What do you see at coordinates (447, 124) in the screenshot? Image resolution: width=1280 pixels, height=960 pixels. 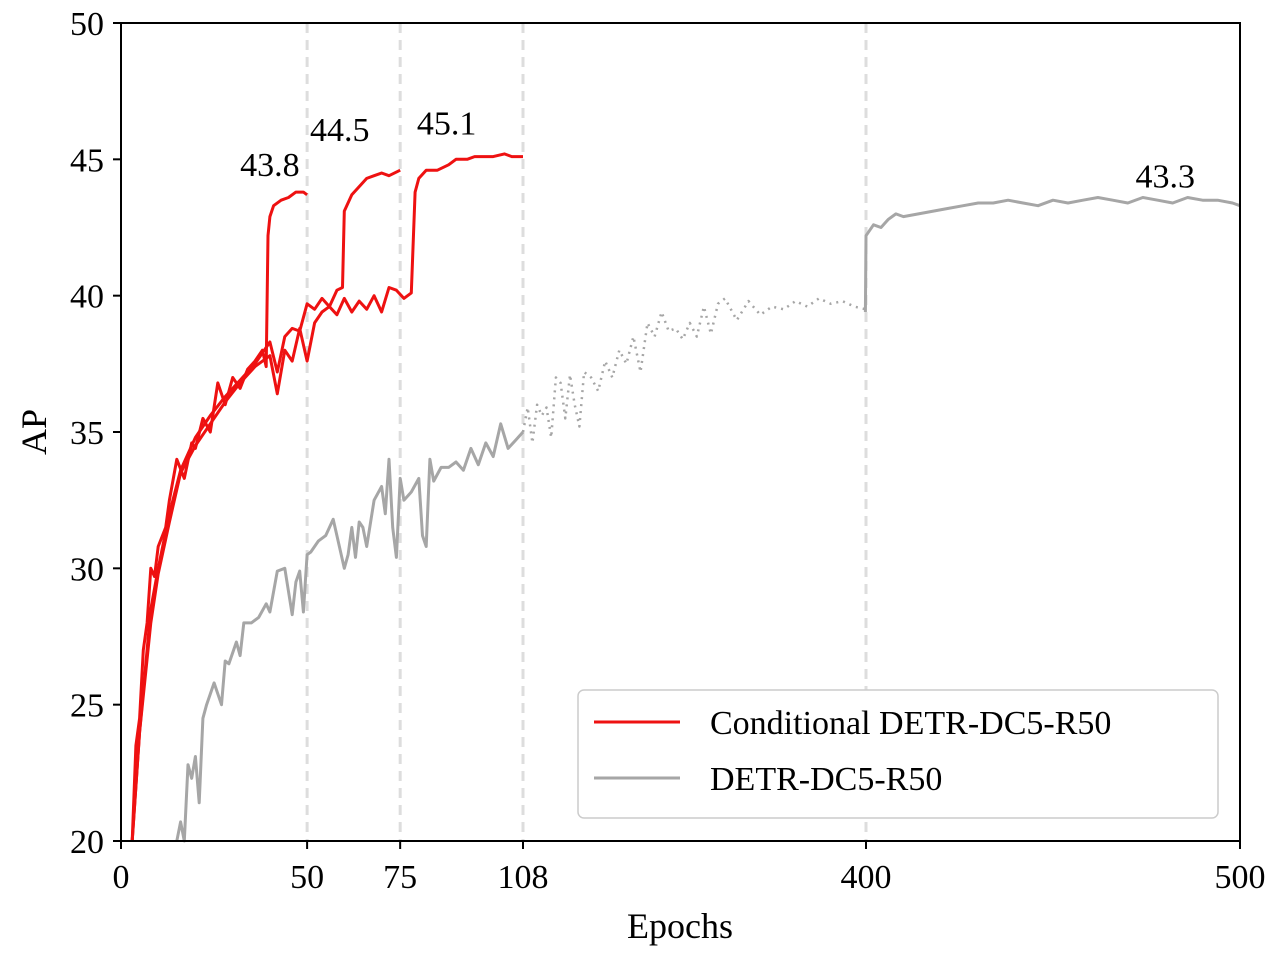 I see `annotation-45.1: 45.1` at bounding box center [447, 124].